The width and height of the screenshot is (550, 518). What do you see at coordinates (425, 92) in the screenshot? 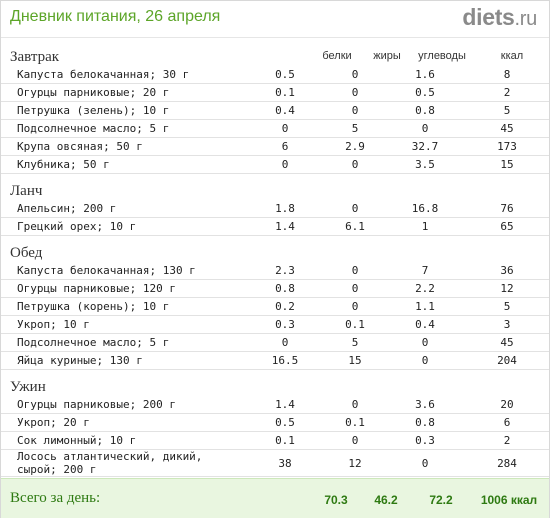
I see `carbs-value: 0.5` at bounding box center [425, 92].